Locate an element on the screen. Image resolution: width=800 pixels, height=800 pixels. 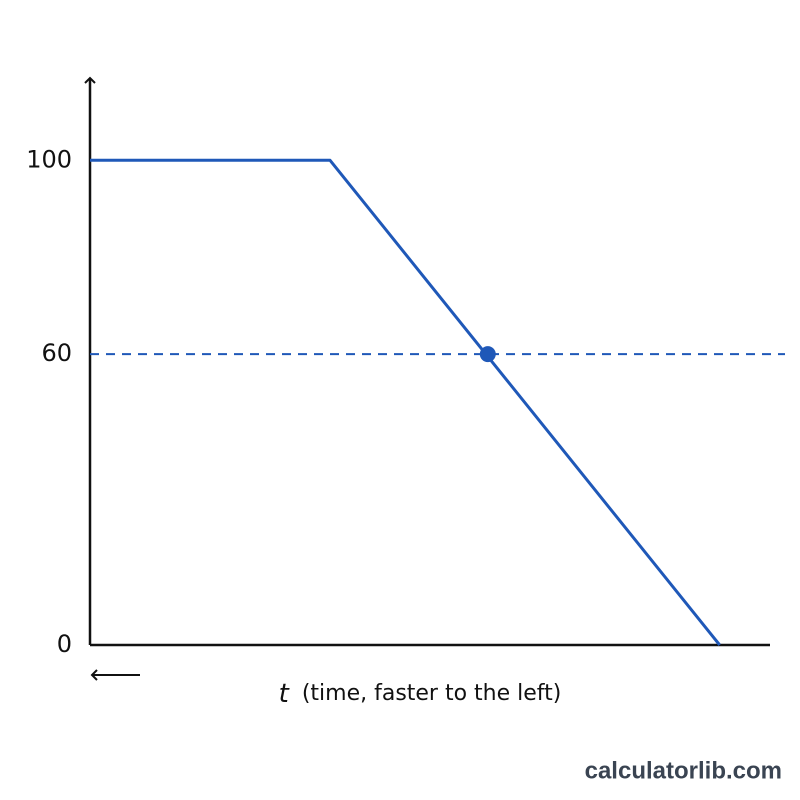
marker-point is located at coordinates (487, 354).